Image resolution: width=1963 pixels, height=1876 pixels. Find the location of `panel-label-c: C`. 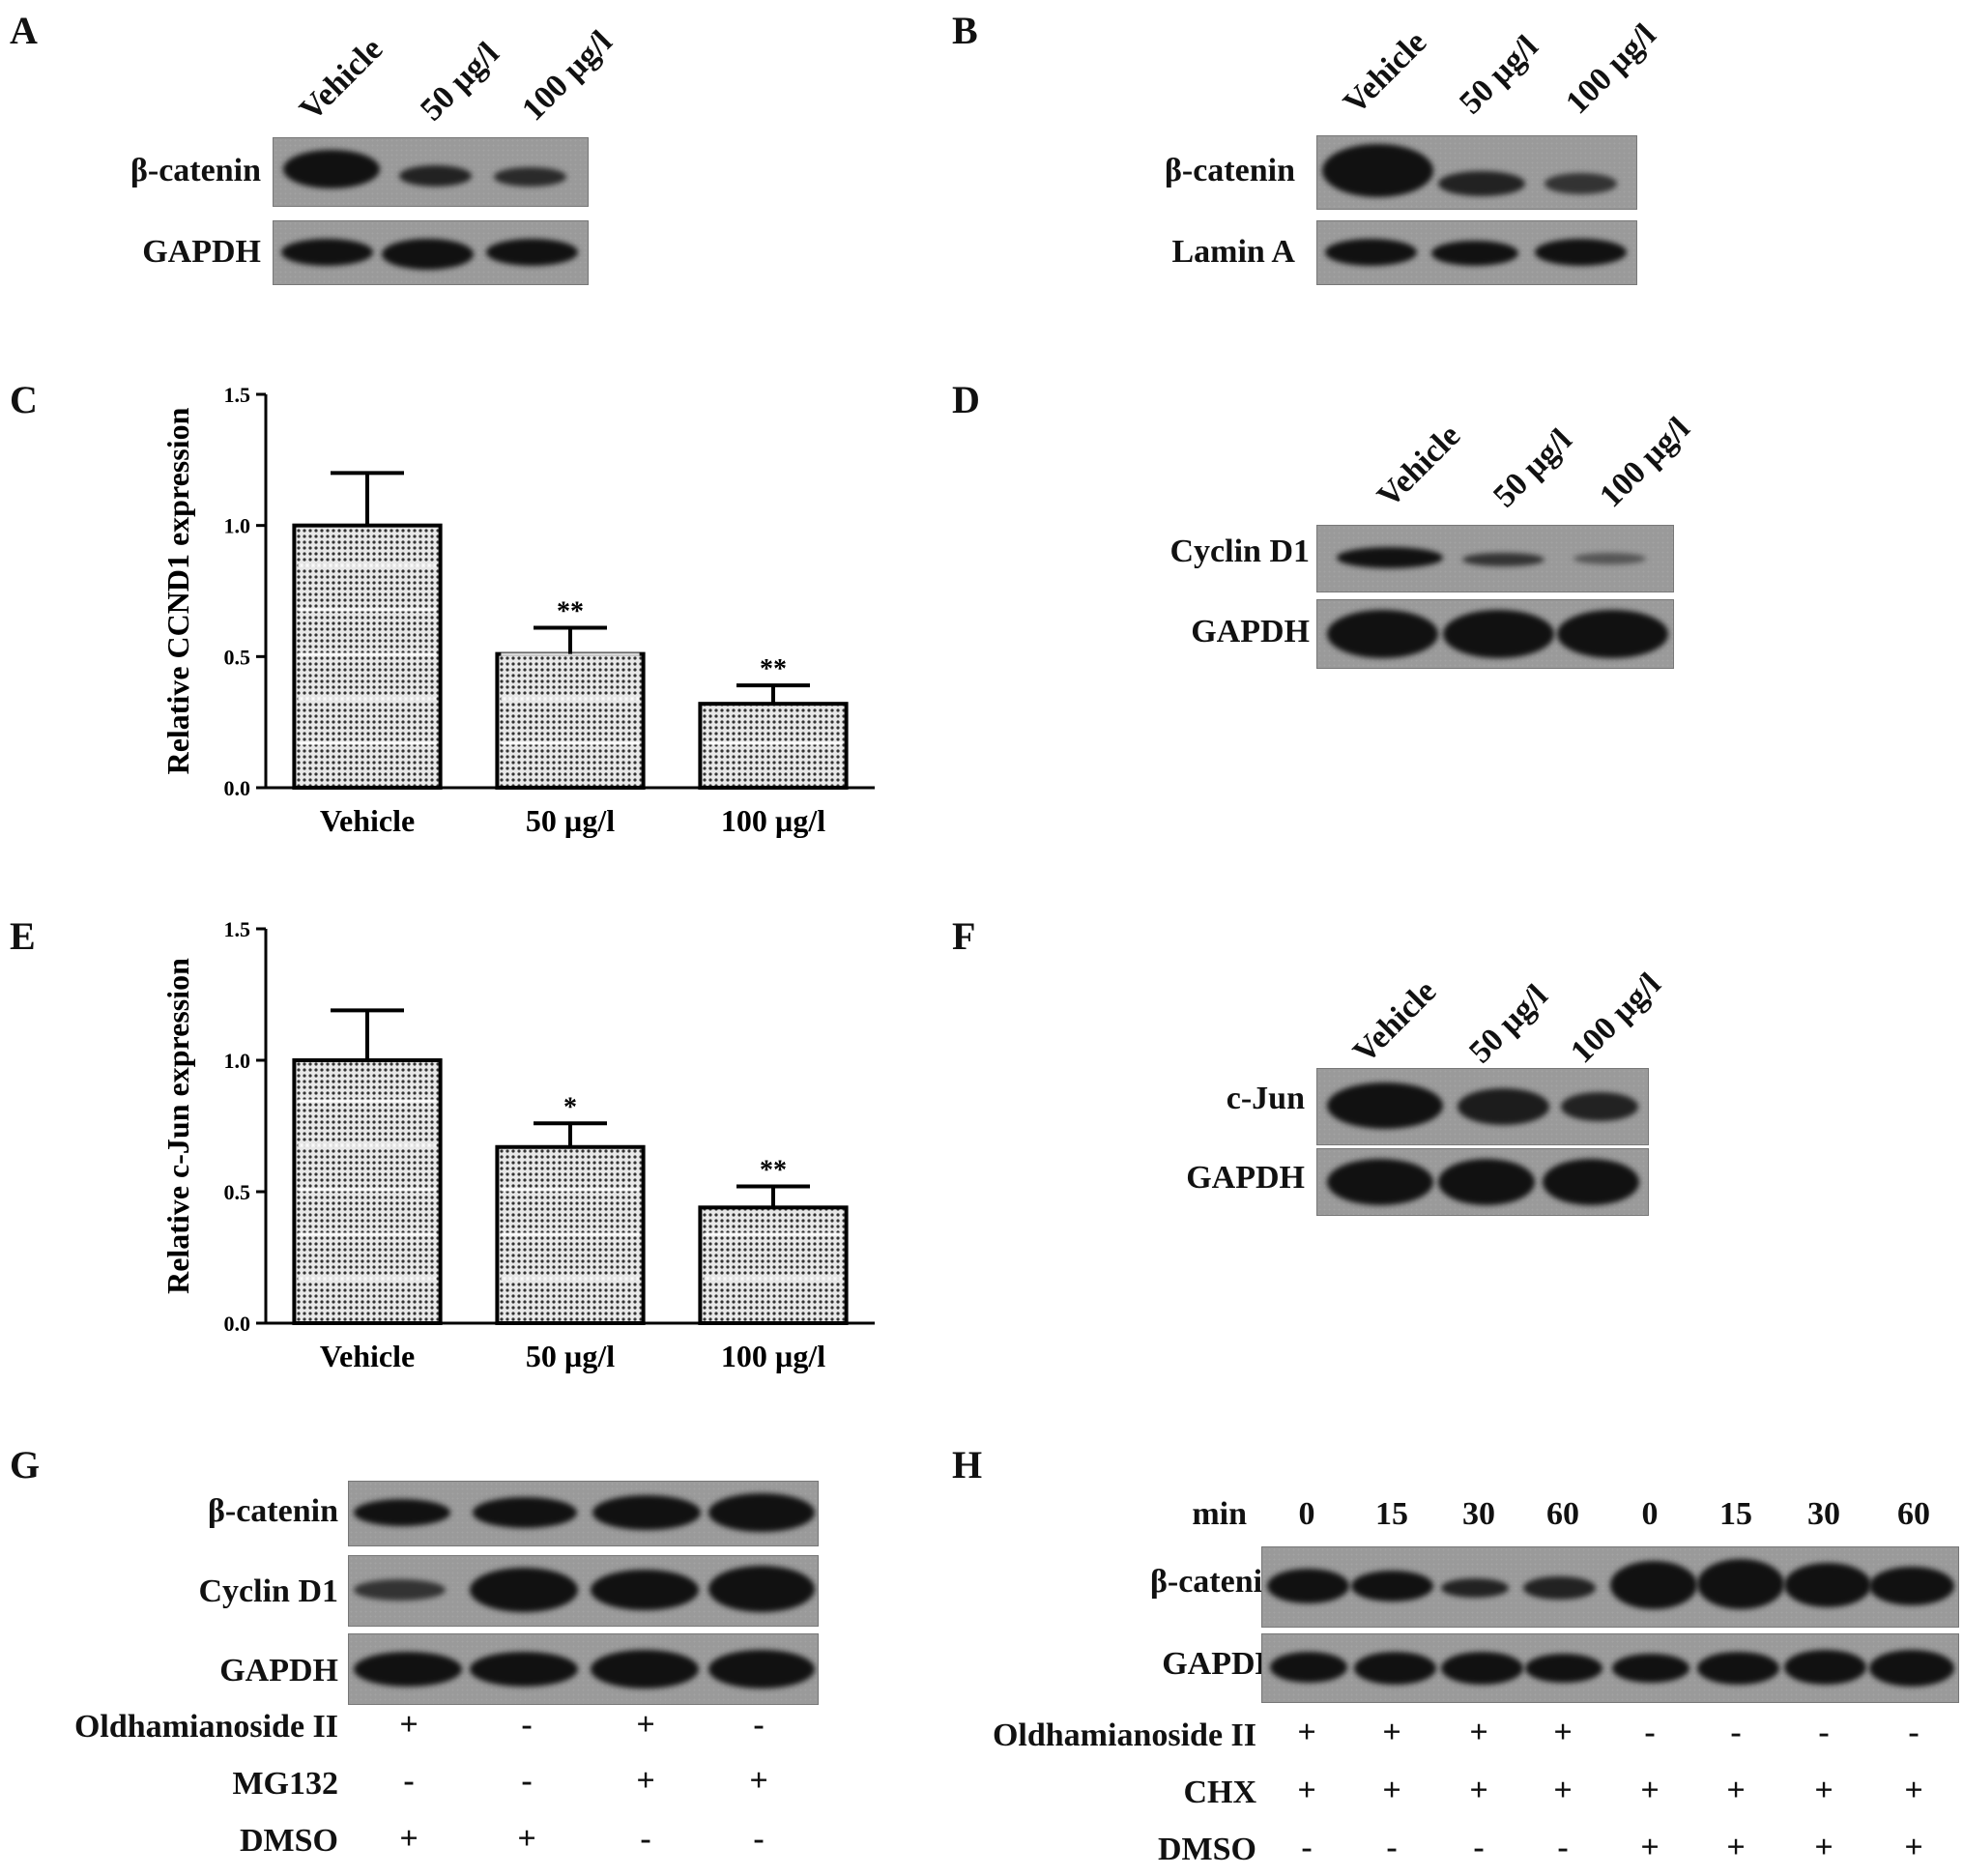

panel-label-c: C is located at coordinates (24, 399).